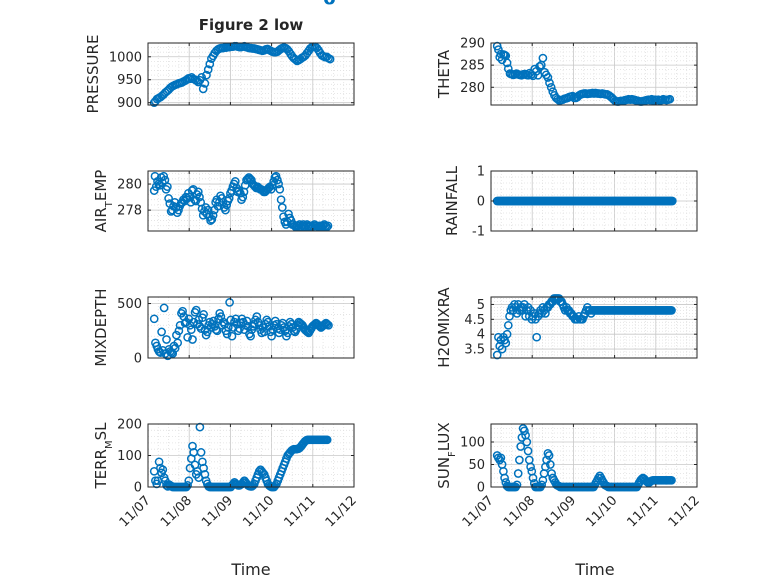 The image size is (778, 583). What do you see at coordinates (481, 305) in the screenshot?
I see `y-tick-label: 5` at bounding box center [481, 305].